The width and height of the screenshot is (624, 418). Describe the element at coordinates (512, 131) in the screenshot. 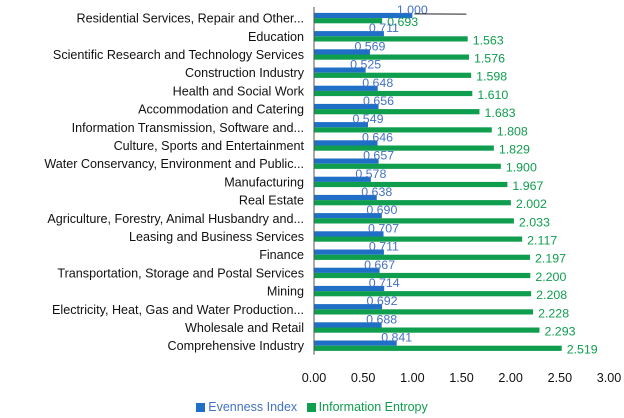

I see `data-label-information-entropy-7: 1.808` at that location.